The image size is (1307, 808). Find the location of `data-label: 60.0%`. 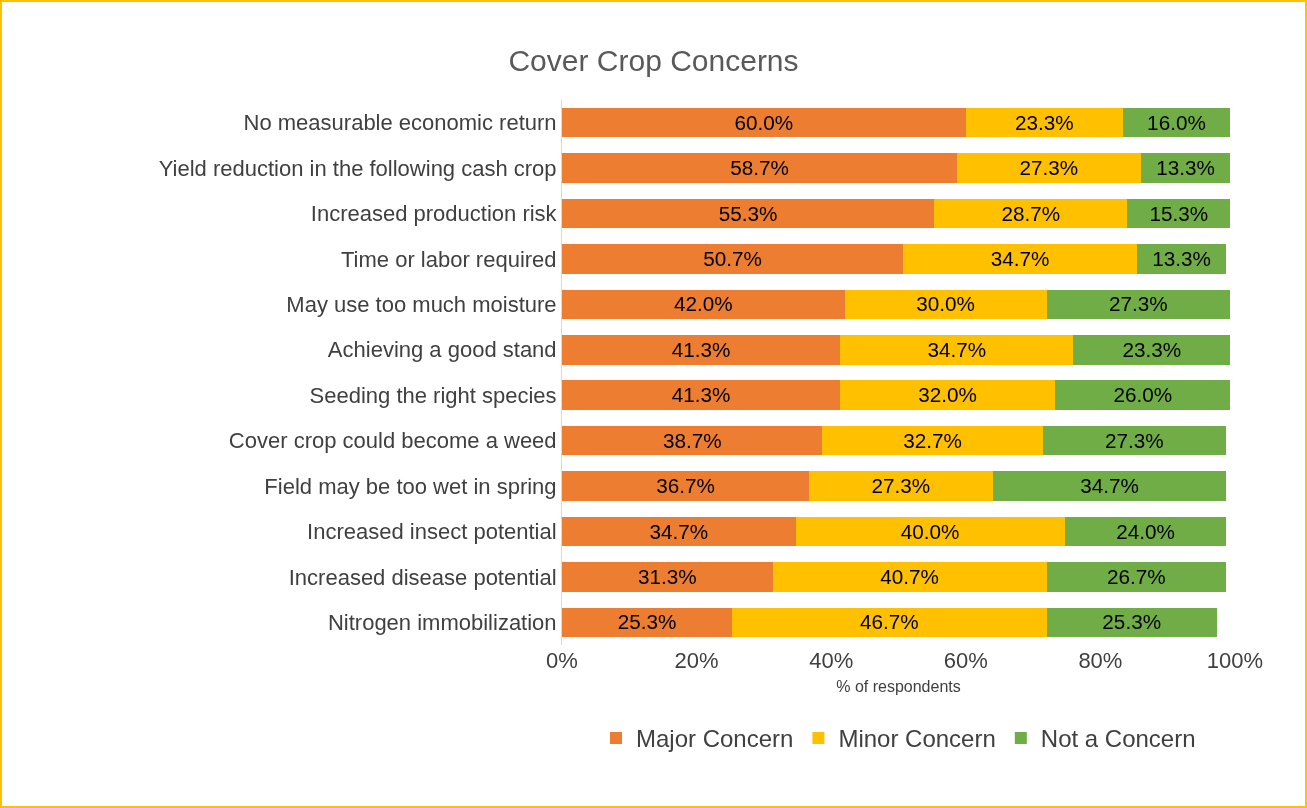

data-label: 60.0% is located at coordinates (764, 122).